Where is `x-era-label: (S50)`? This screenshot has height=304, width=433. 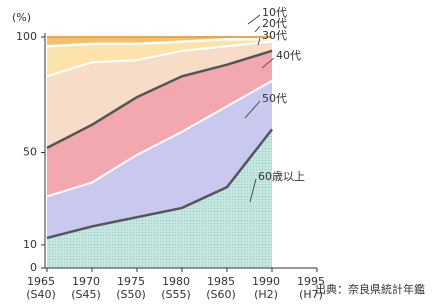
x-era-label: (S50) is located at coordinates (131, 294).